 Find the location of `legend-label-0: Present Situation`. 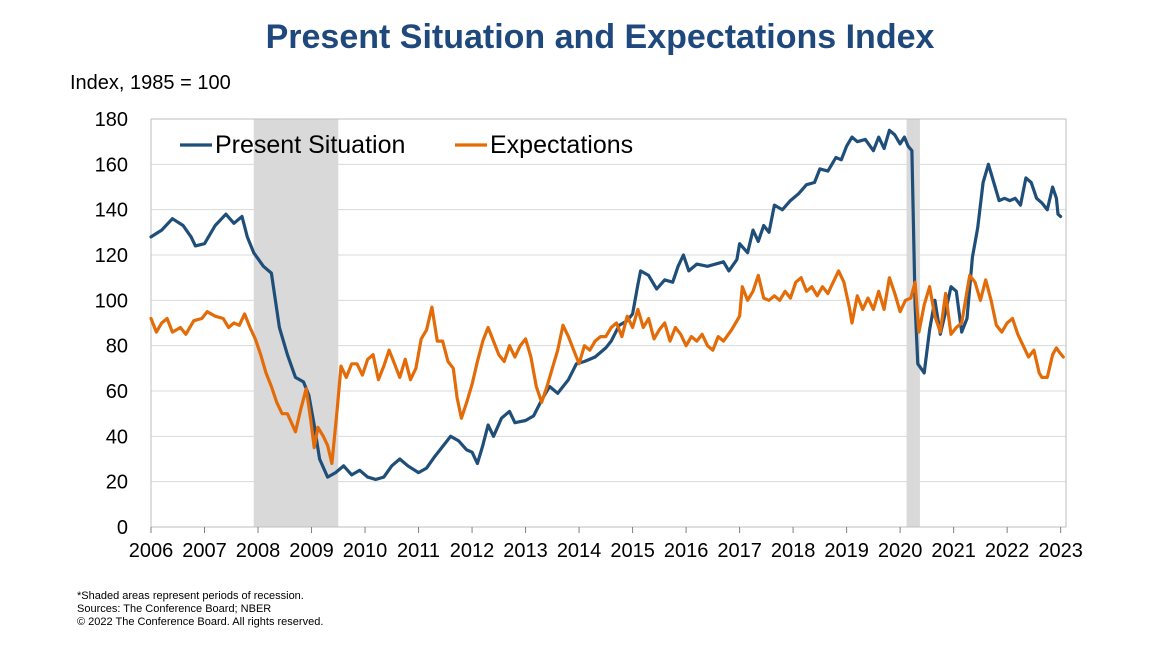

legend-label-0: Present Situation is located at coordinates (310, 145).